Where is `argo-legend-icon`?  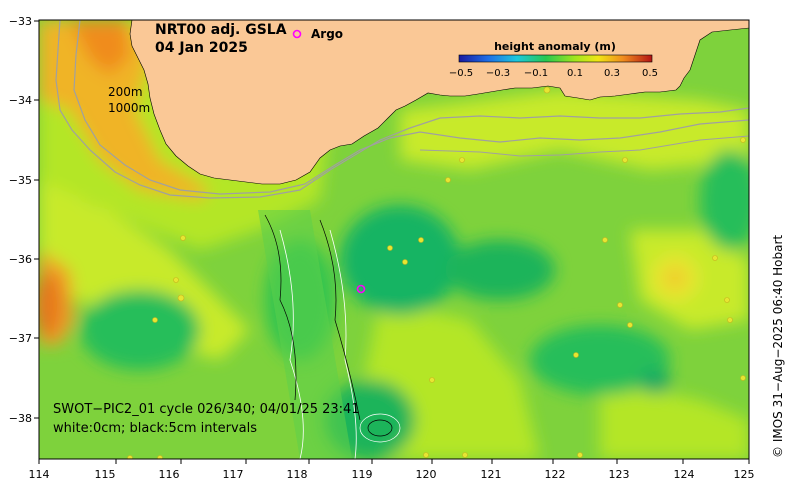 argo-legend-icon is located at coordinates (297, 34).